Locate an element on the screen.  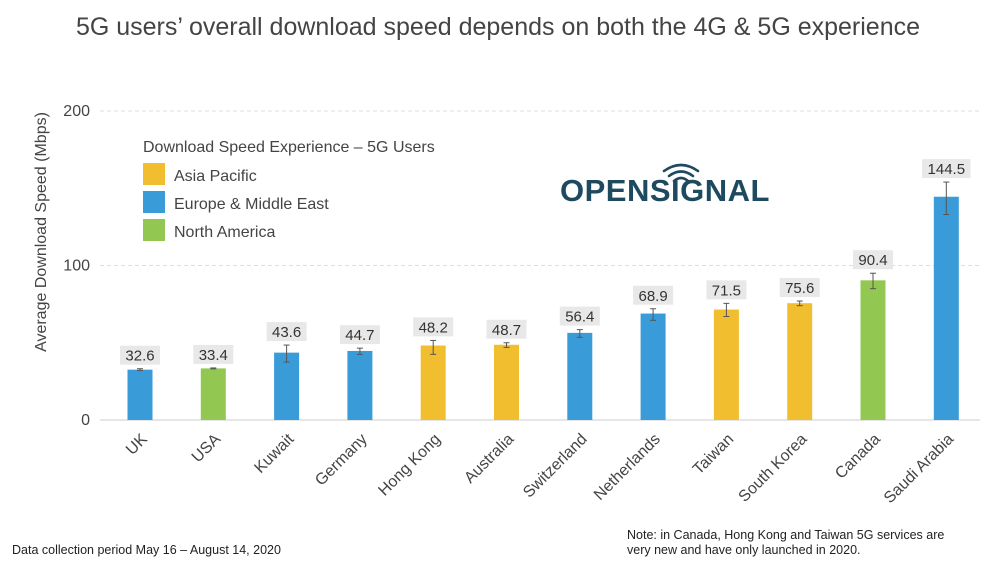
value-label-taiwan: 71.5 is located at coordinates (726, 290).